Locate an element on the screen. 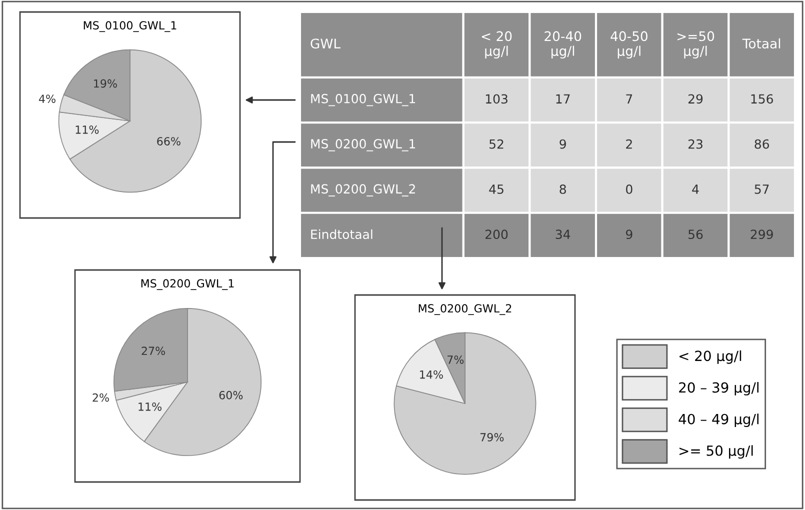 This screenshot has width=805, height=510. data-label: 200 is located at coordinates (497, 235).